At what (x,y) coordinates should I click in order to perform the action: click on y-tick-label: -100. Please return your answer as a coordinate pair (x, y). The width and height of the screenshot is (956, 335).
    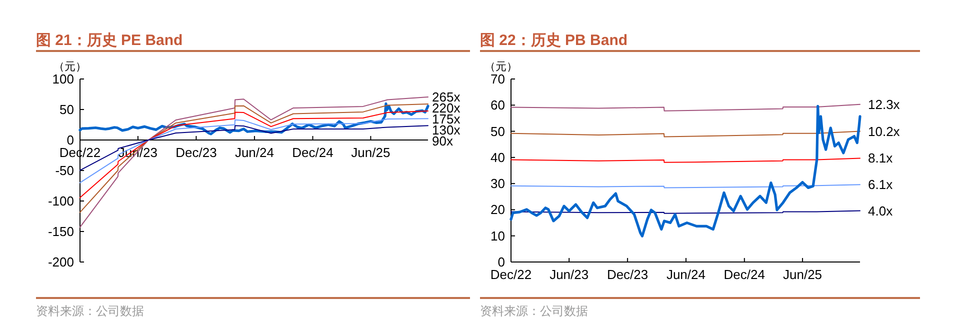
    Looking at the image, I should click on (61, 201).